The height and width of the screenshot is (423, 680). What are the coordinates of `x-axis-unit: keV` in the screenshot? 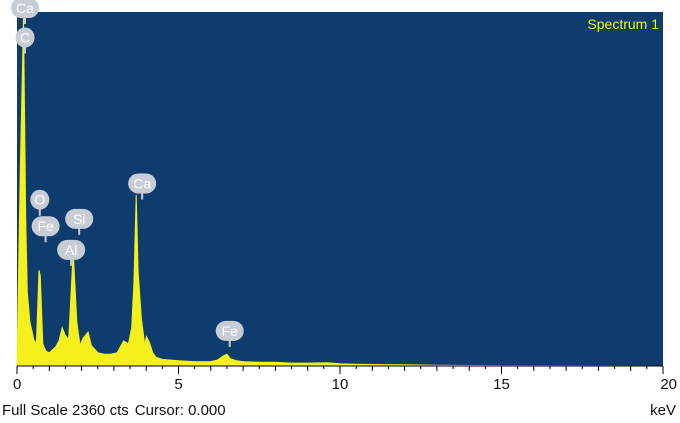 It's located at (663, 410).